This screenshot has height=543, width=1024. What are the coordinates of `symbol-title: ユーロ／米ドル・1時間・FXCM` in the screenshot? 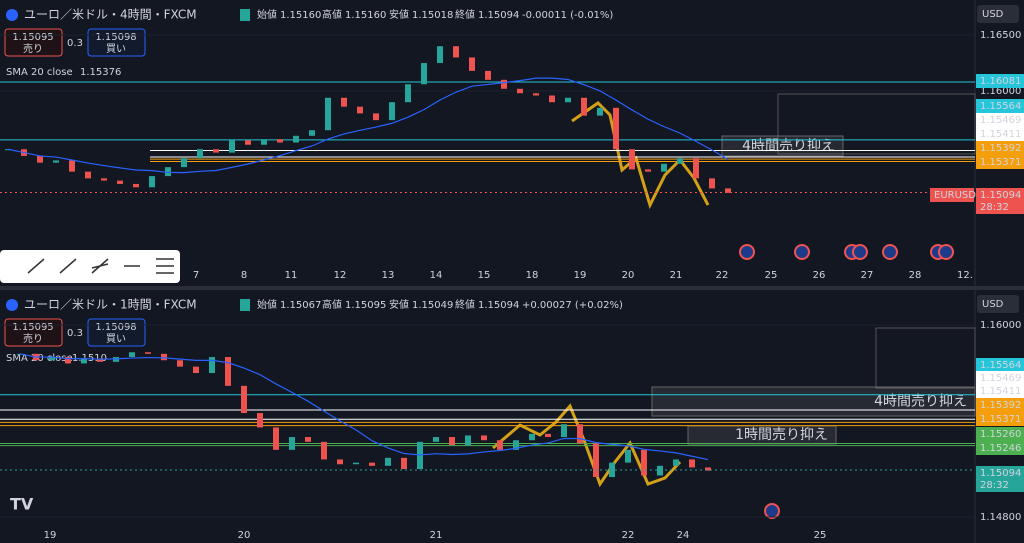 It's located at (110, 305).